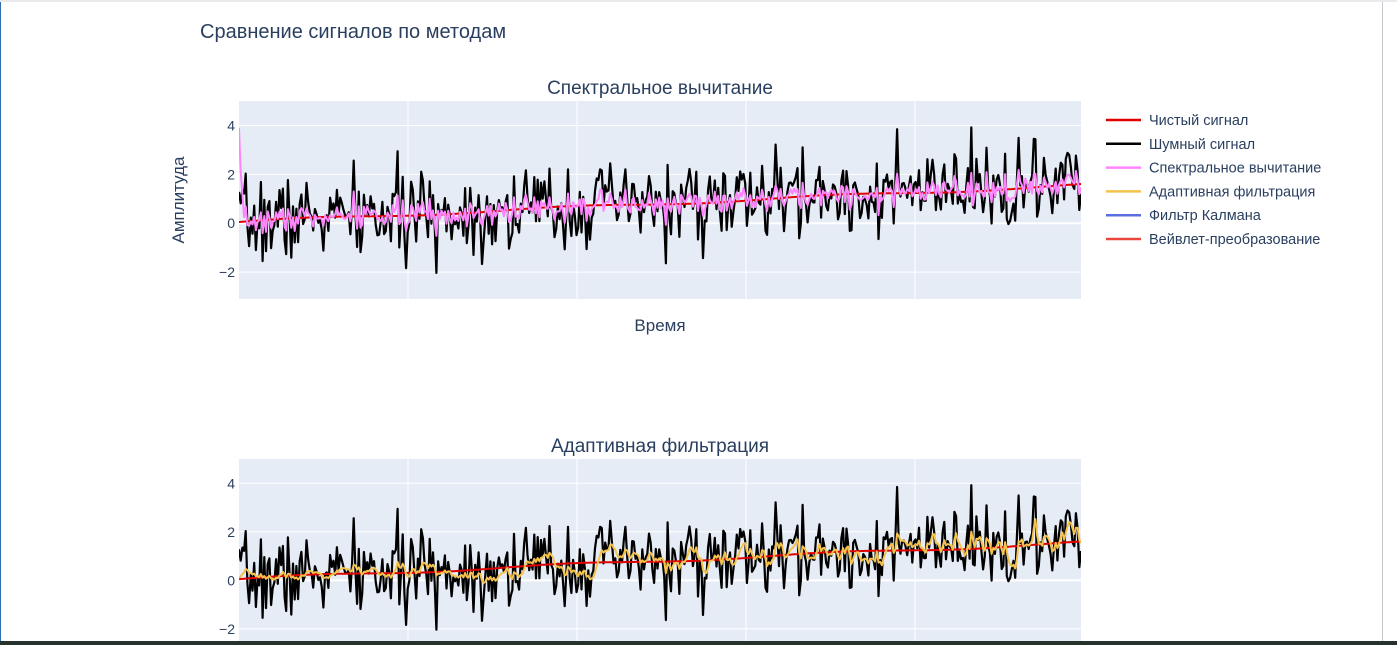 The height and width of the screenshot is (645, 1397). I want to click on series-line-Спектральное вычитание, so click(660, 182).